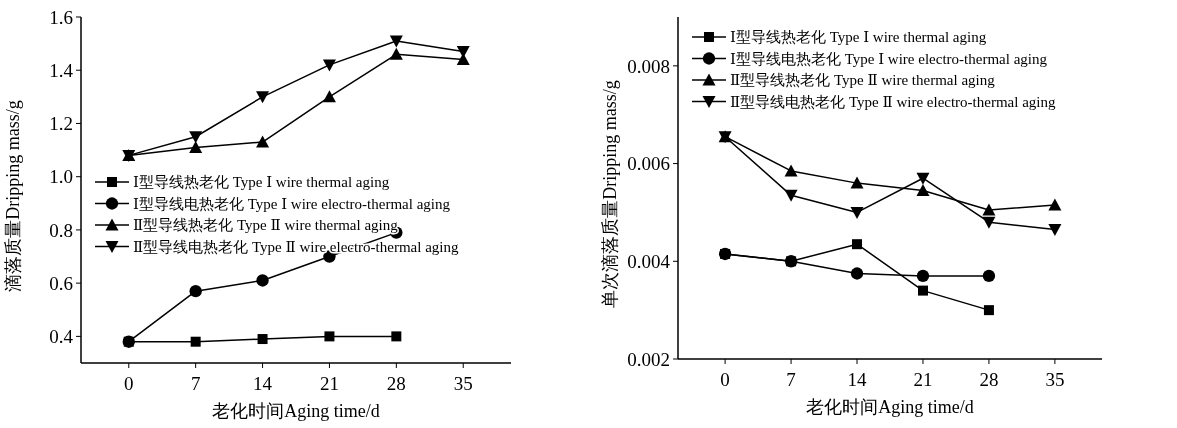  What do you see at coordinates (61, 337) in the screenshot?
I see `y-tick-label: 0.4` at bounding box center [61, 337].